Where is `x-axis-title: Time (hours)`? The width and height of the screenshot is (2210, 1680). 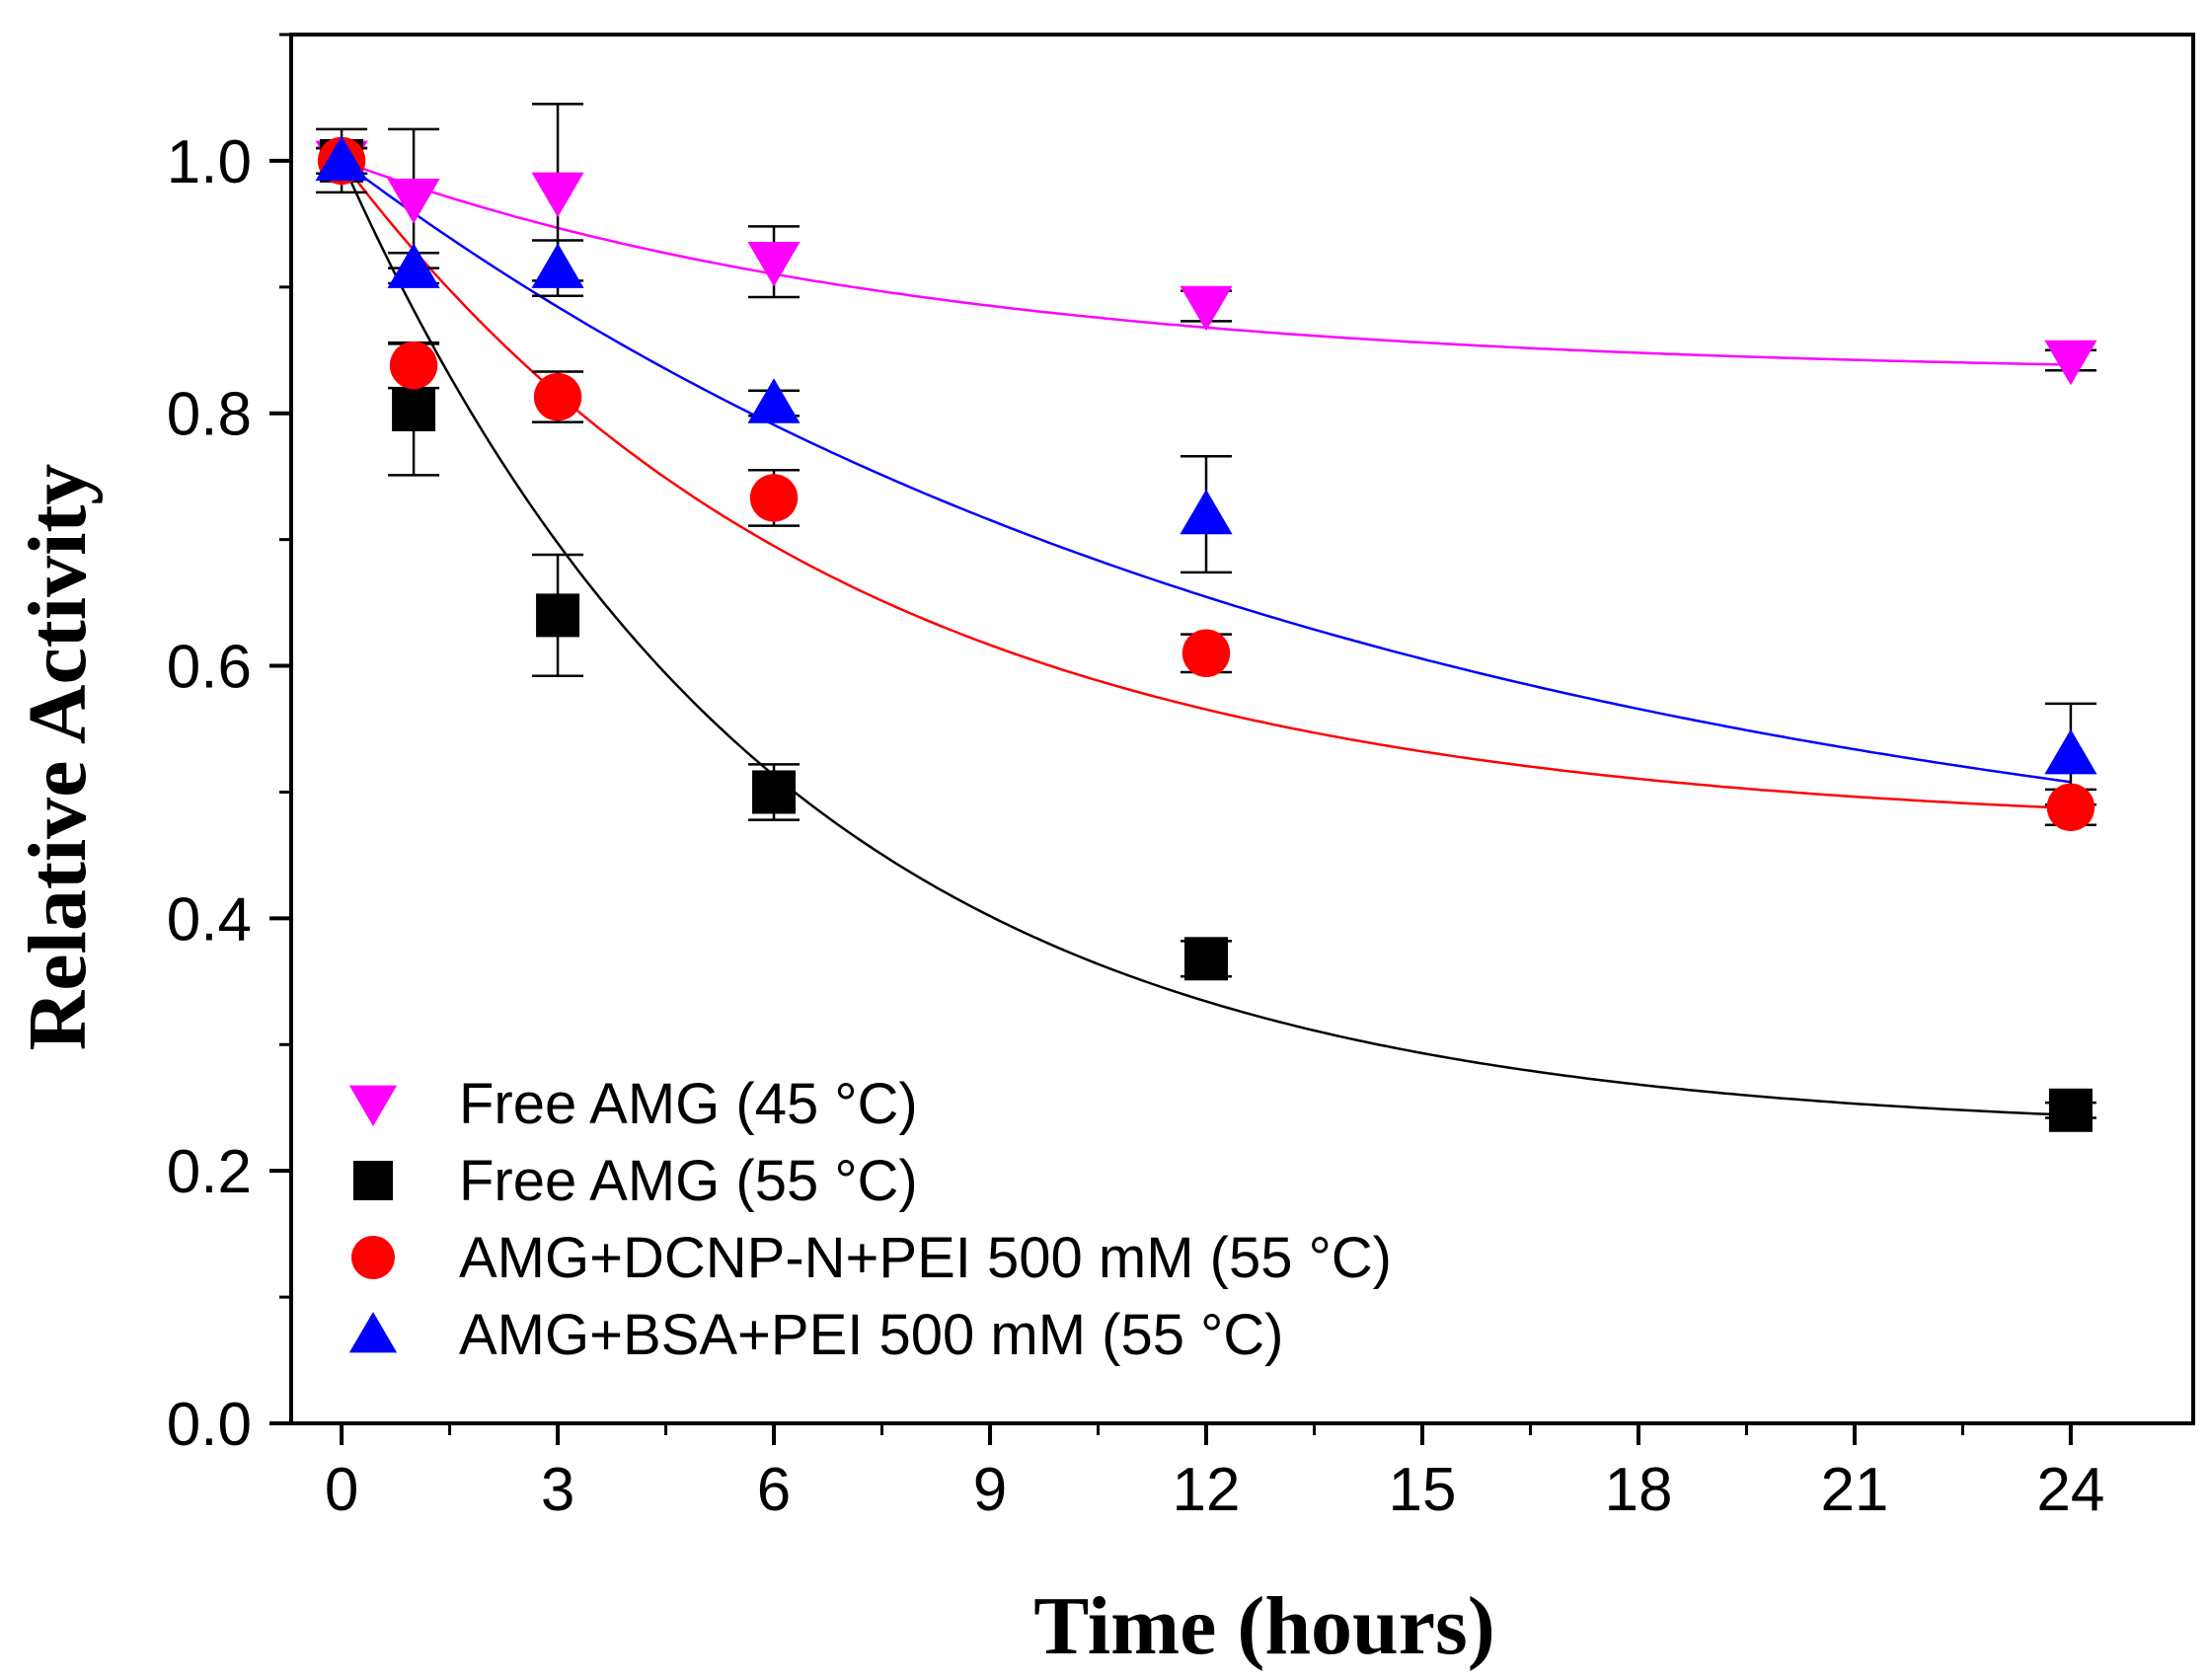 x-axis-title: Time (hours) is located at coordinates (1263, 1626).